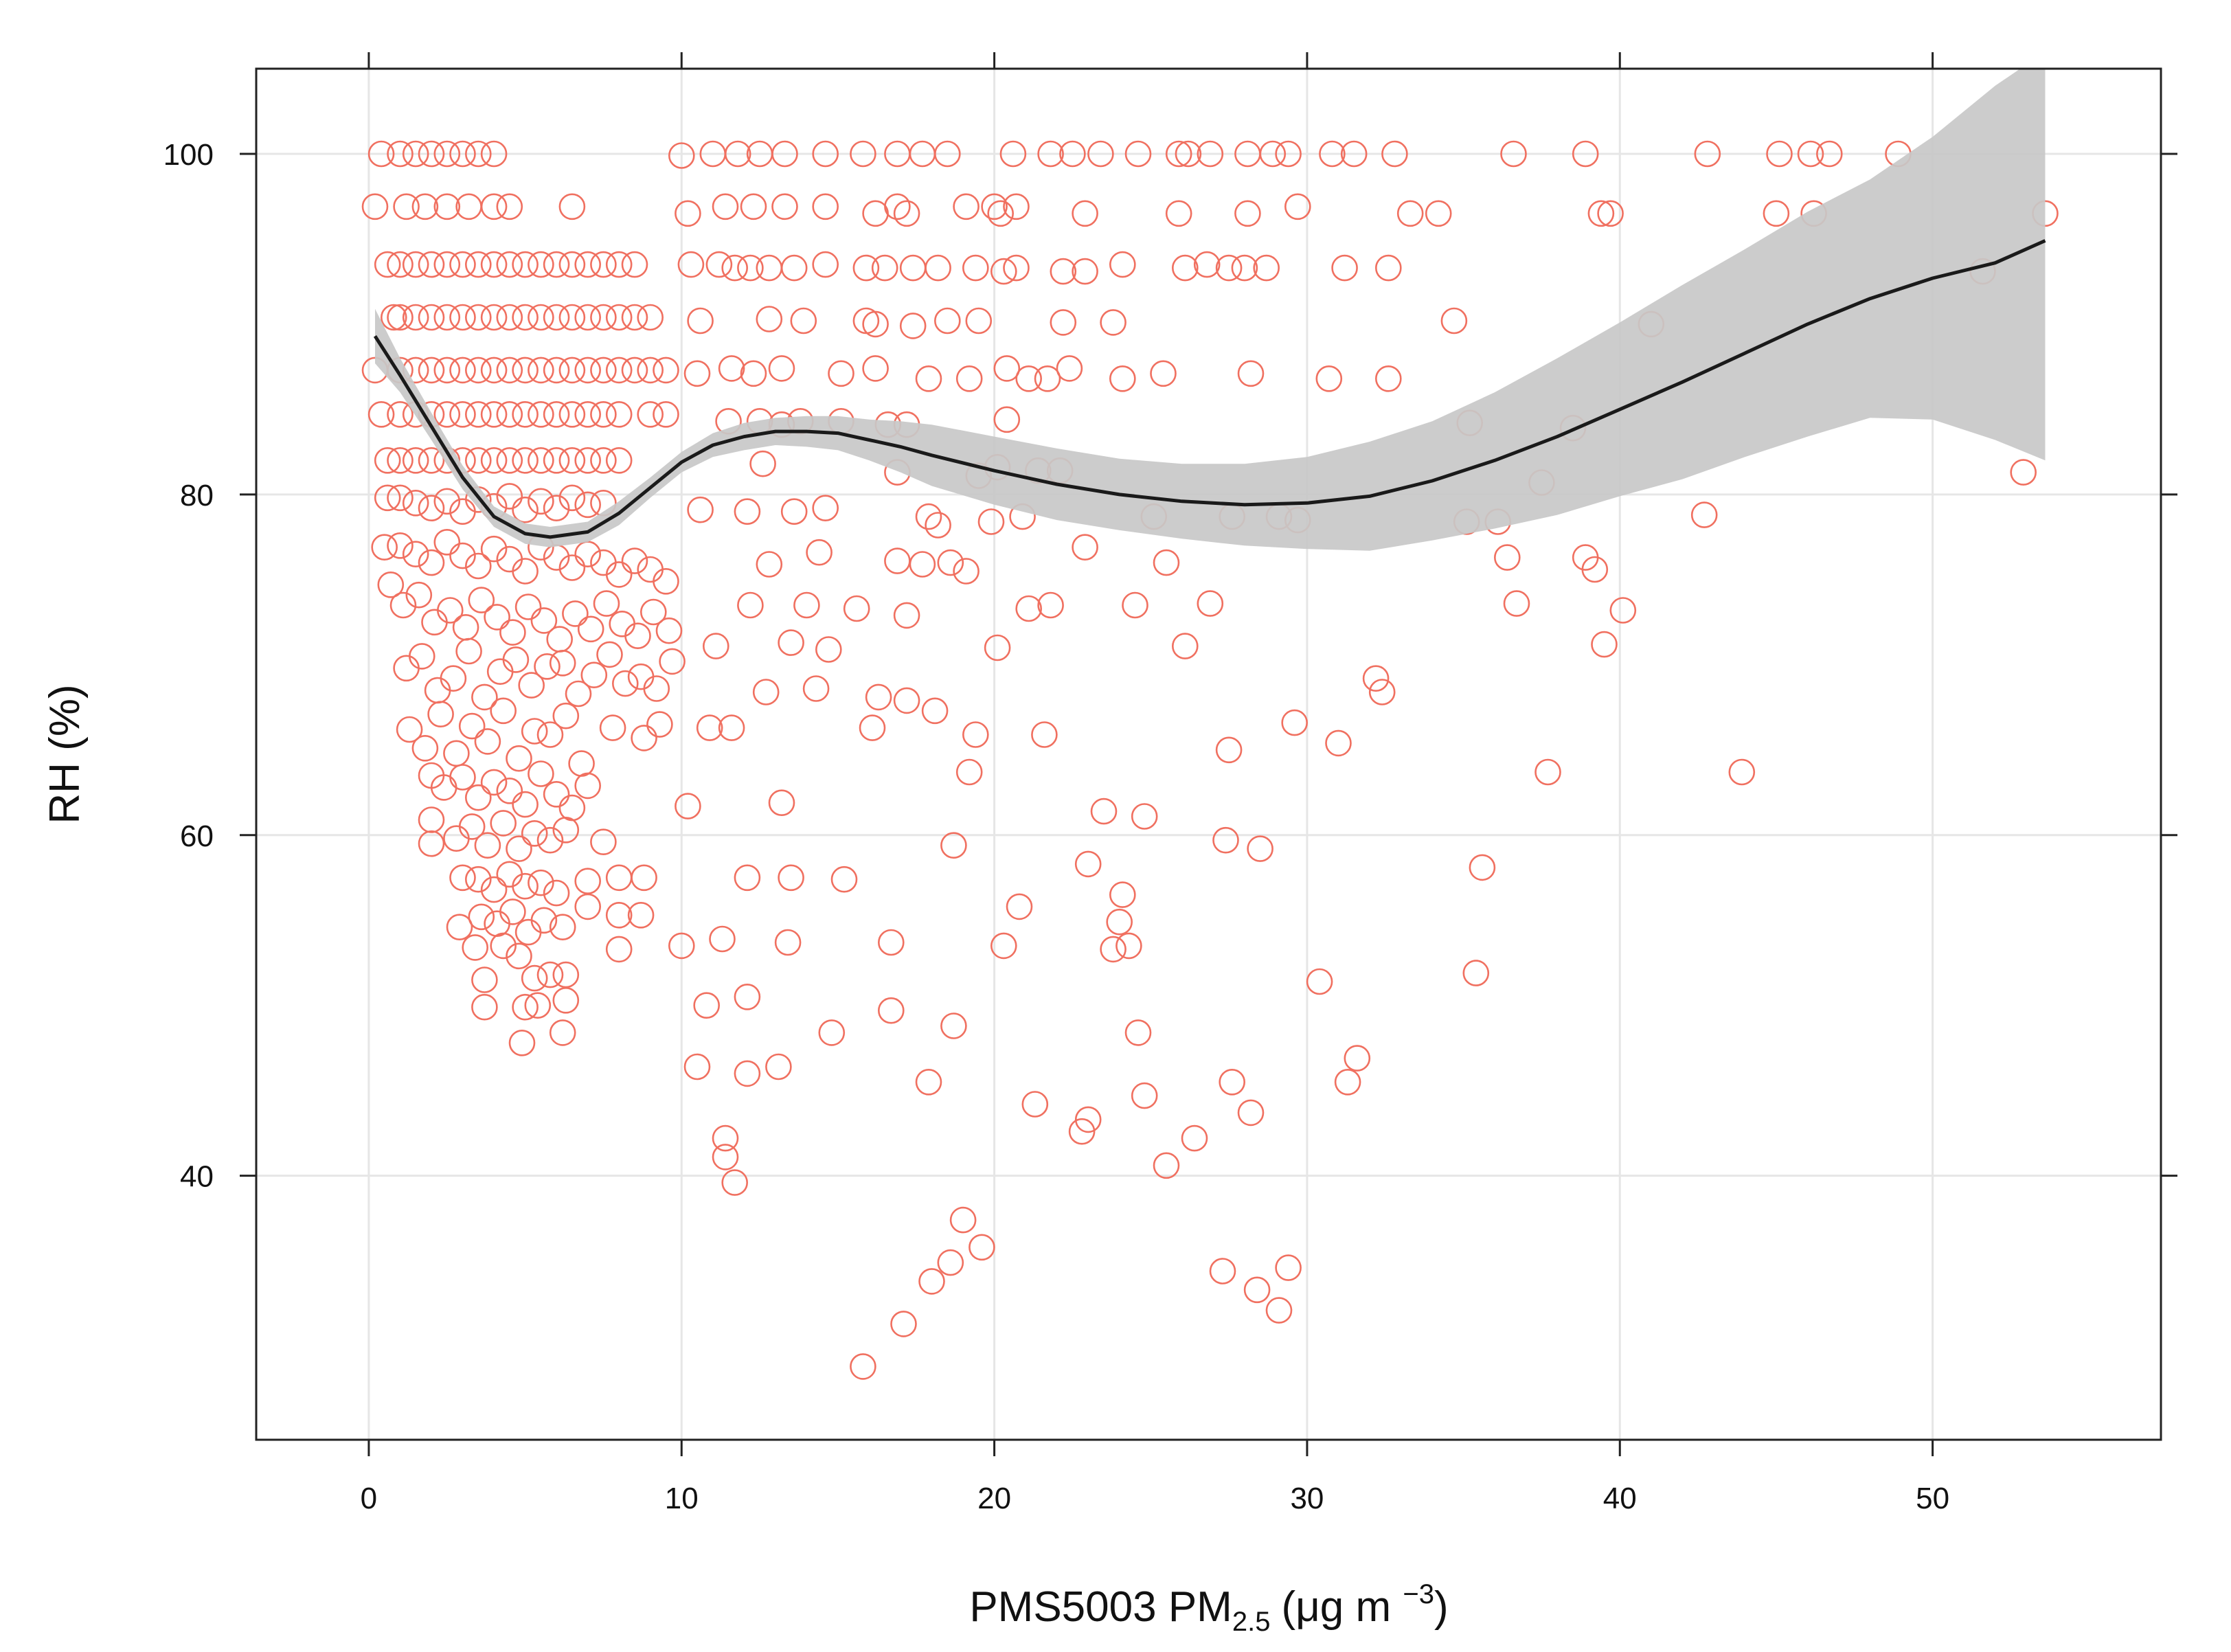 This screenshot has height=1652, width=2231. I want to click on x-tick-label: 50, so click(1932, 1498).